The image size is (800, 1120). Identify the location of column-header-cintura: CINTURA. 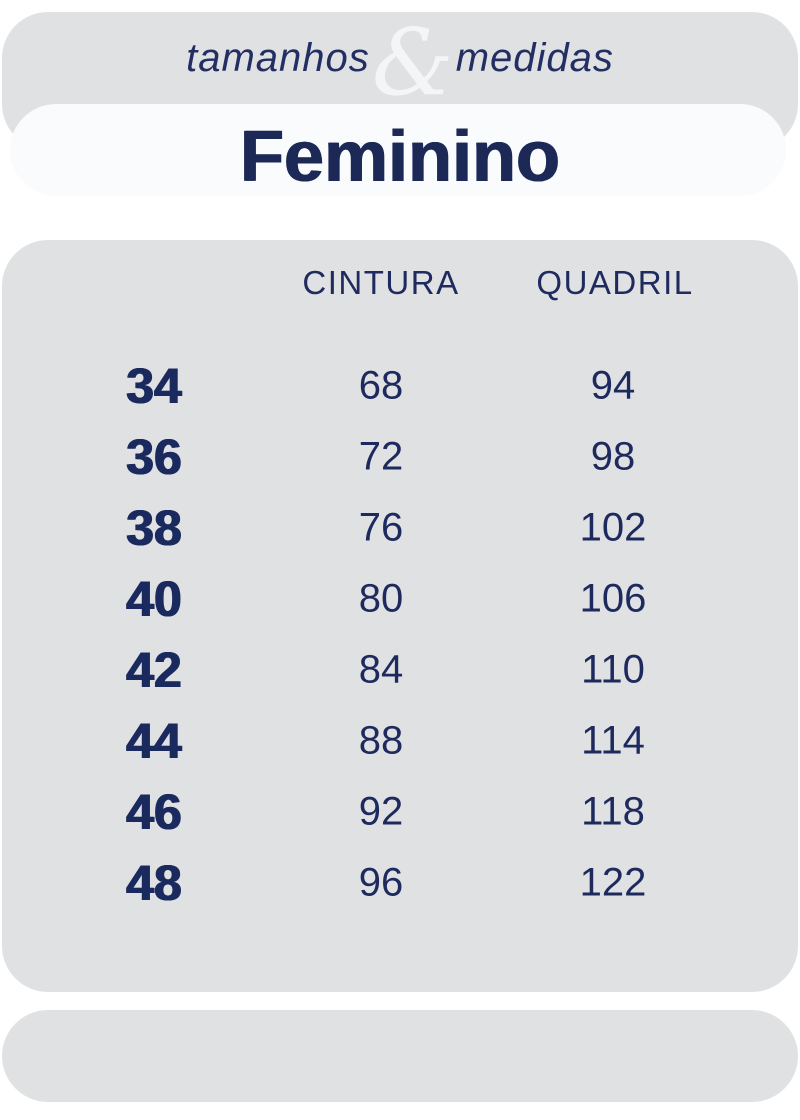
(381, 282).